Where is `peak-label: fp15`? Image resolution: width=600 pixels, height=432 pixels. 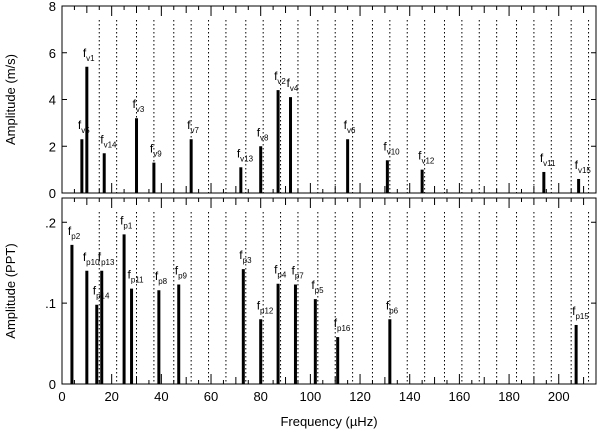 peak-label: fp15 is located at coordinates (580, 312).